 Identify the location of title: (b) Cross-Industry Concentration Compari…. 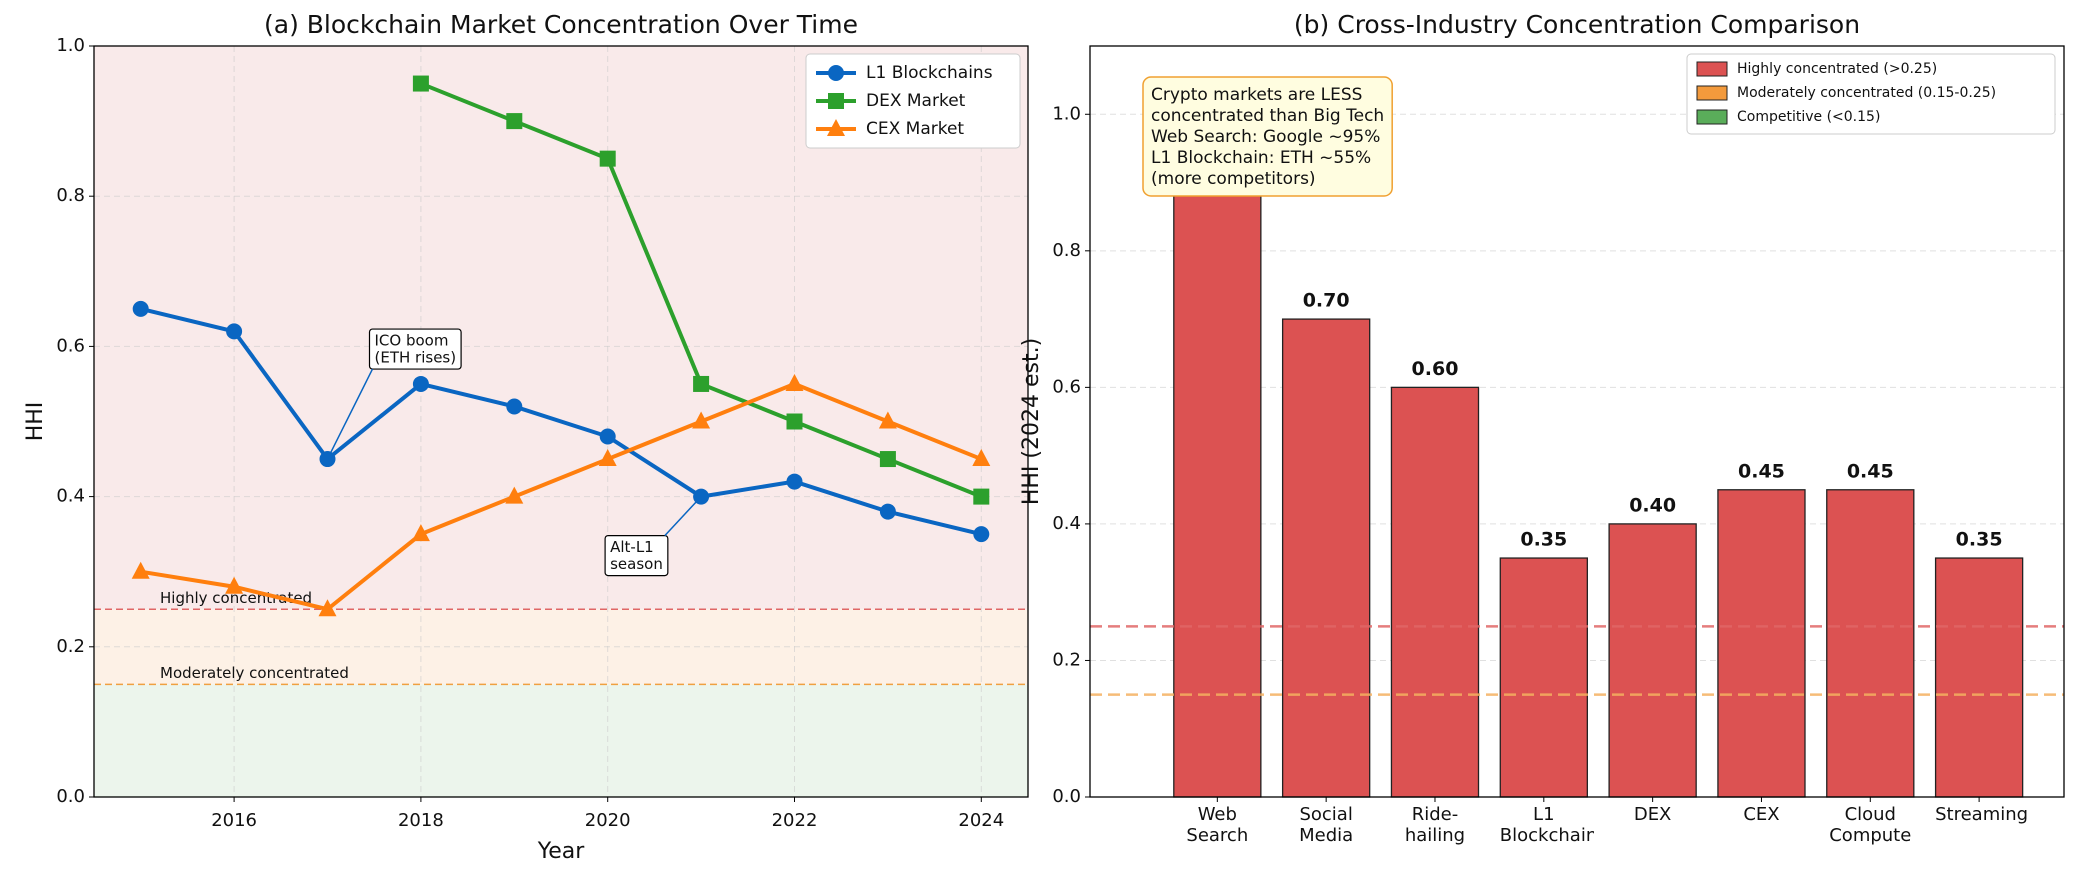
(1577, 24).